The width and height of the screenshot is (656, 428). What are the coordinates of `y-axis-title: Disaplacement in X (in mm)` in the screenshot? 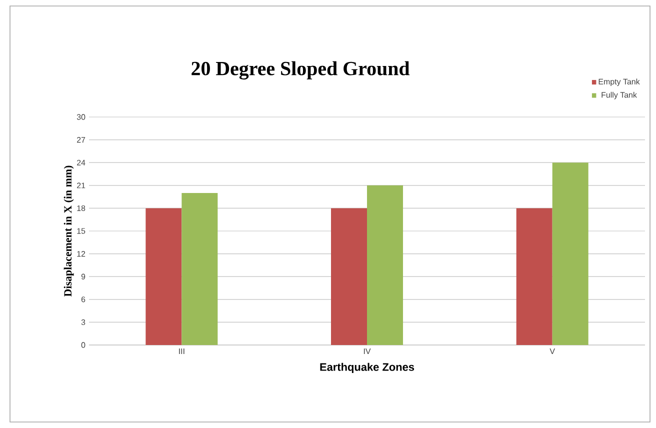 It's located at (69, 231).